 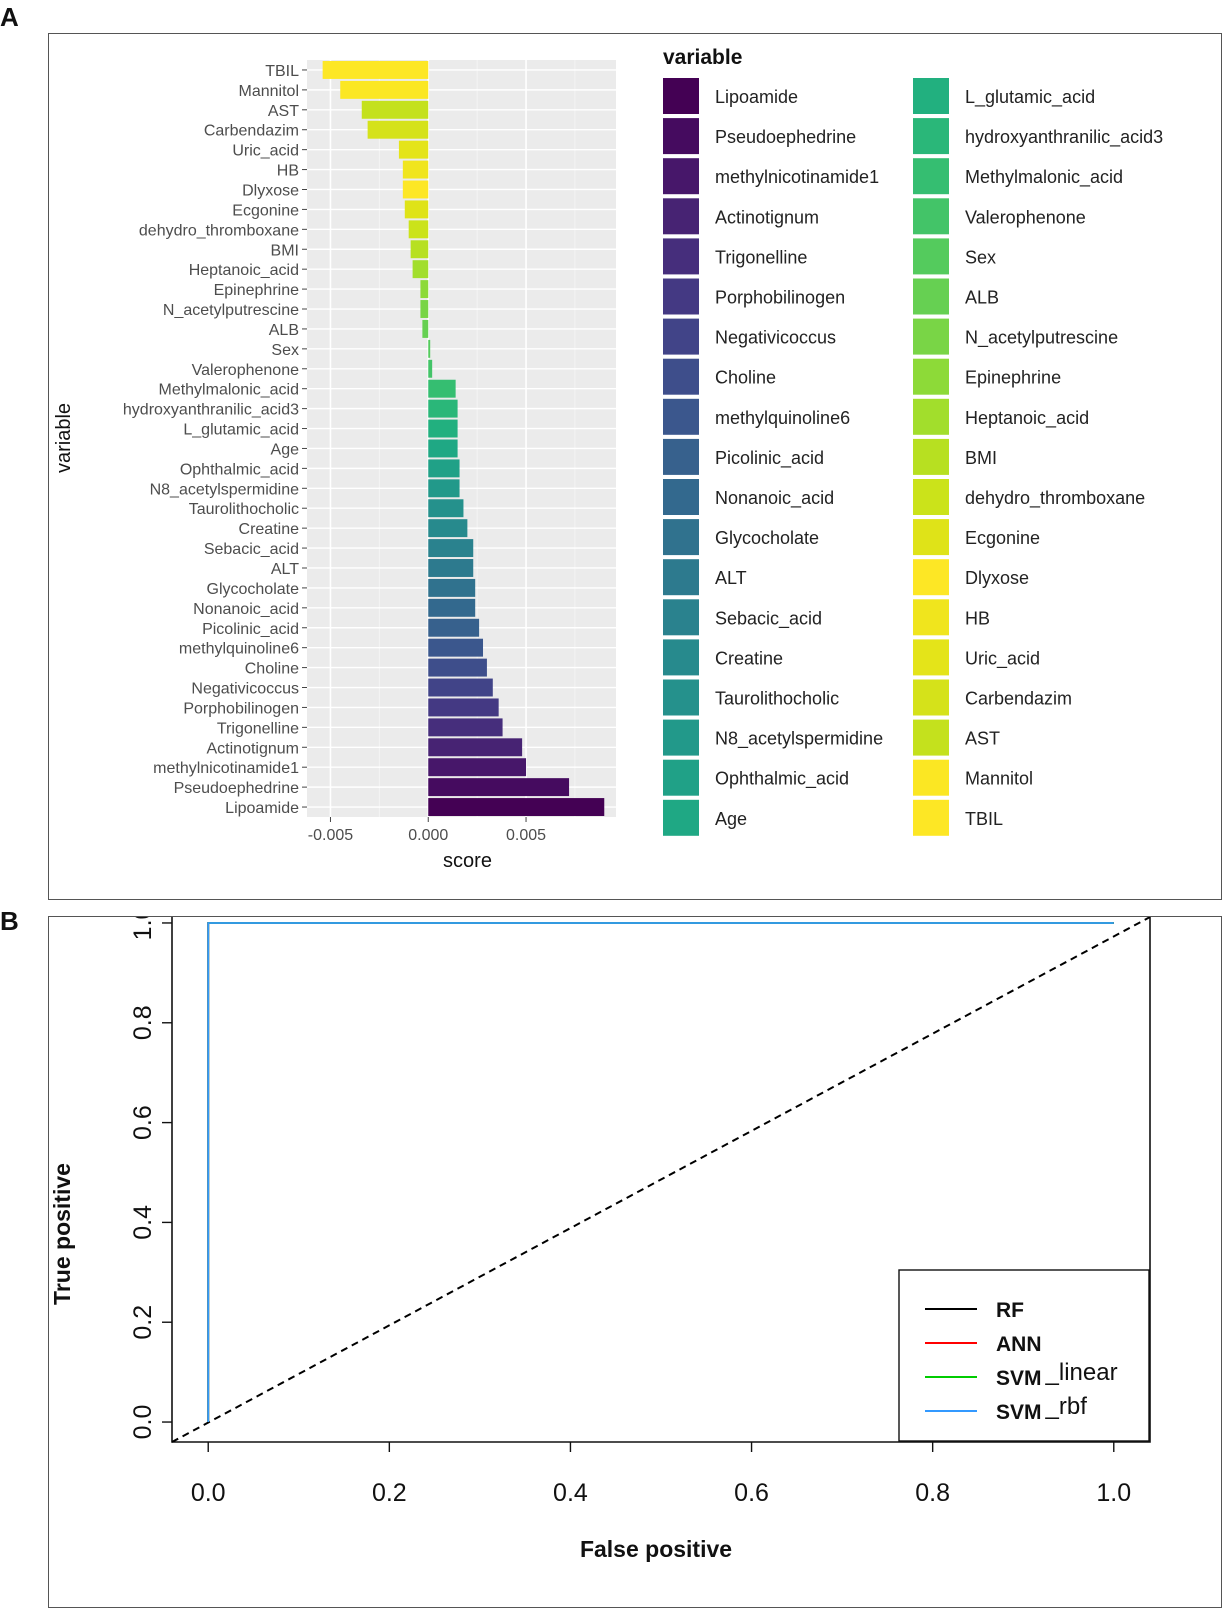 I want to click on legend-label: Sex, so click(x=980, y=257).